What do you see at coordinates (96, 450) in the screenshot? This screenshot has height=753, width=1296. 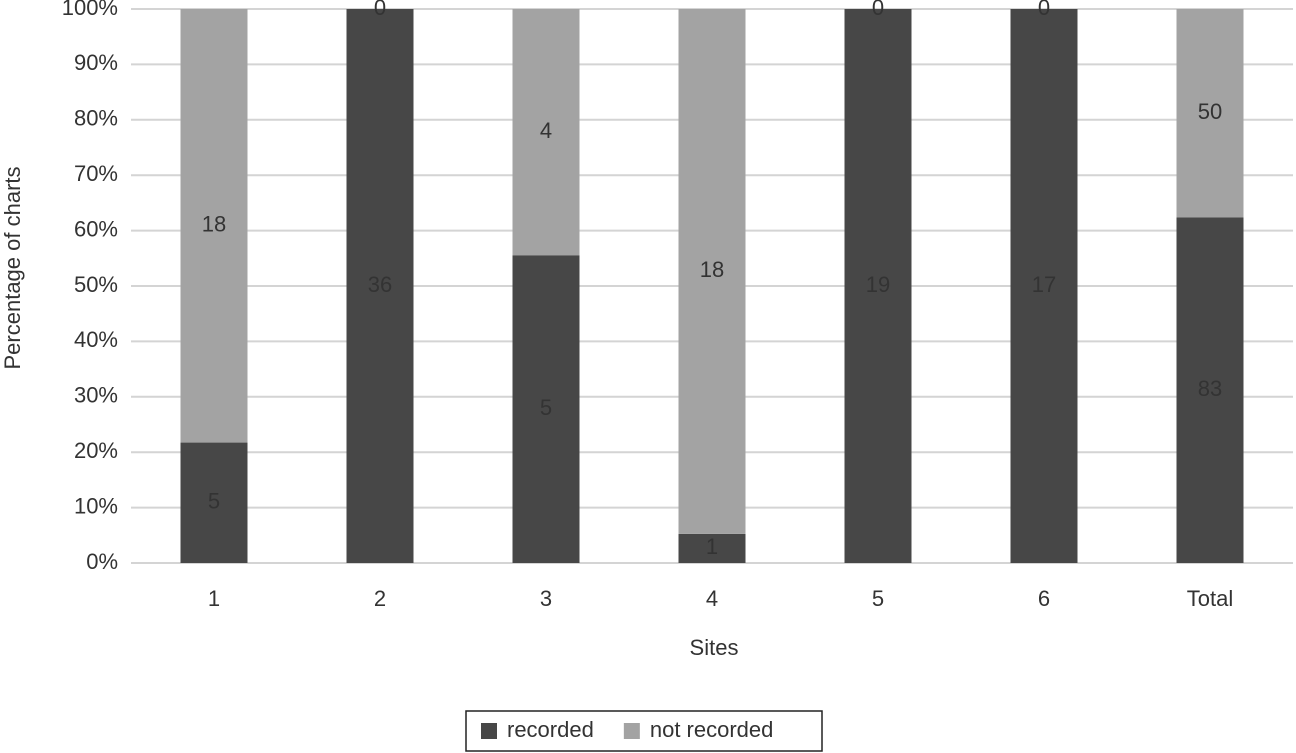 I see `y-tick-label: 20%` at bounding box center [96, 450].